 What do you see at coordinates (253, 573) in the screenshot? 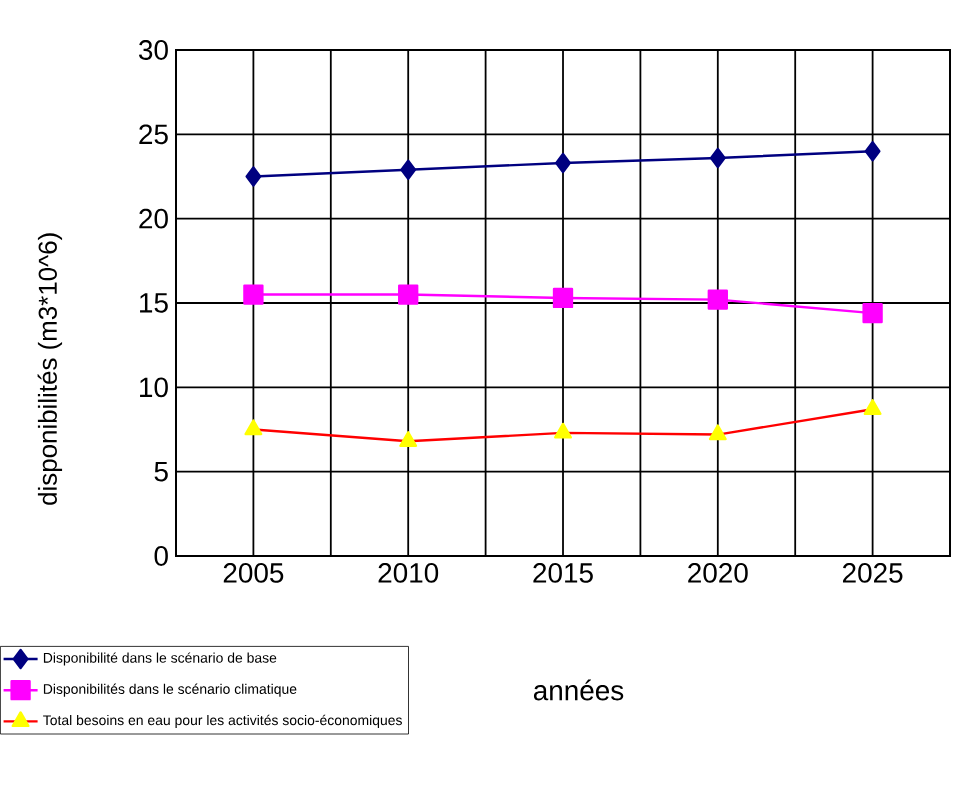
I see `x-tick-label: 2005` at bounding box center [253, 573].